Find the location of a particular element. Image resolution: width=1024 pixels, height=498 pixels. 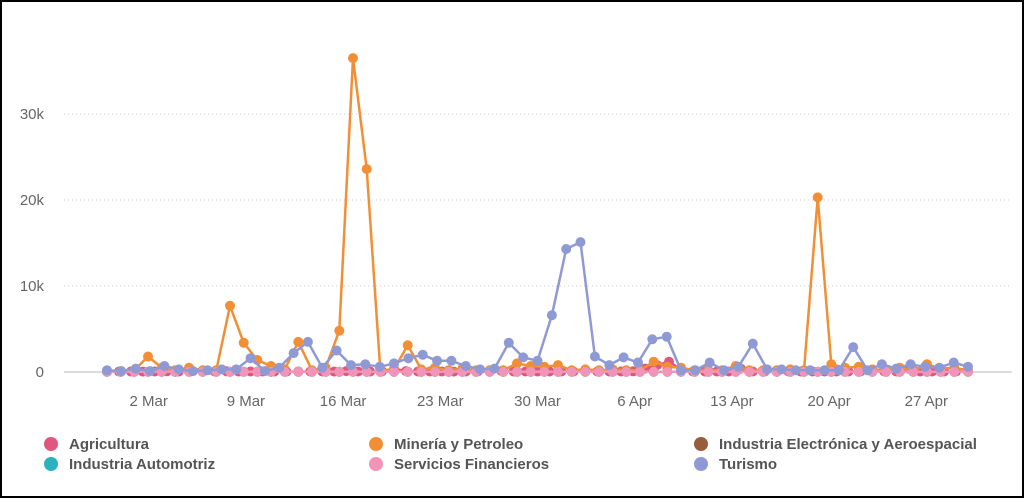

legend-item: Servicios Financieros is located at coordinates (459, 464).